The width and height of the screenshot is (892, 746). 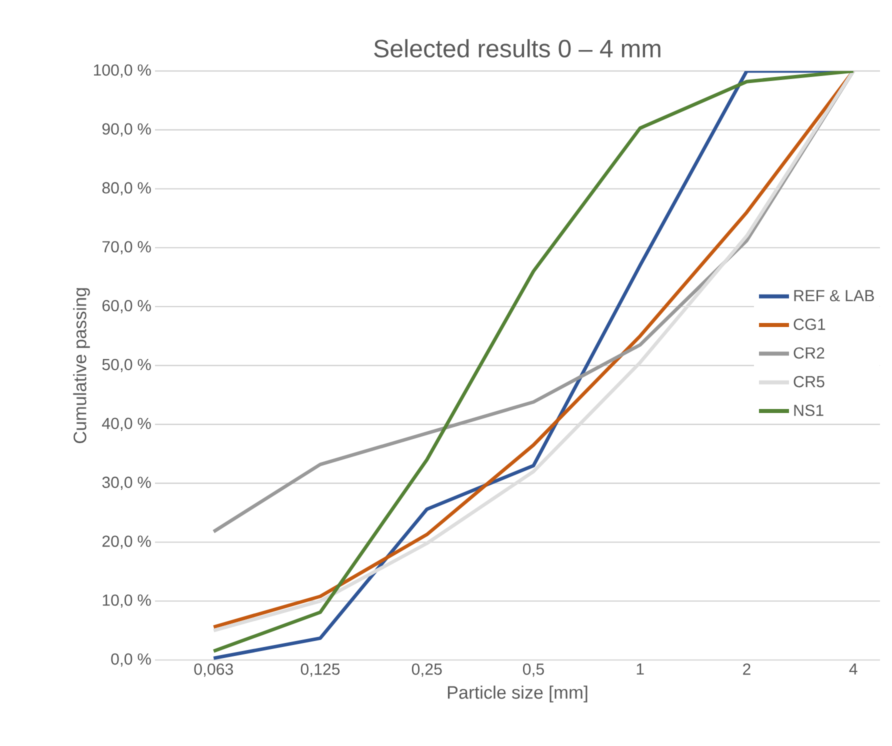 I want to click on legend-label: CR2, so click(x=809, y=353).